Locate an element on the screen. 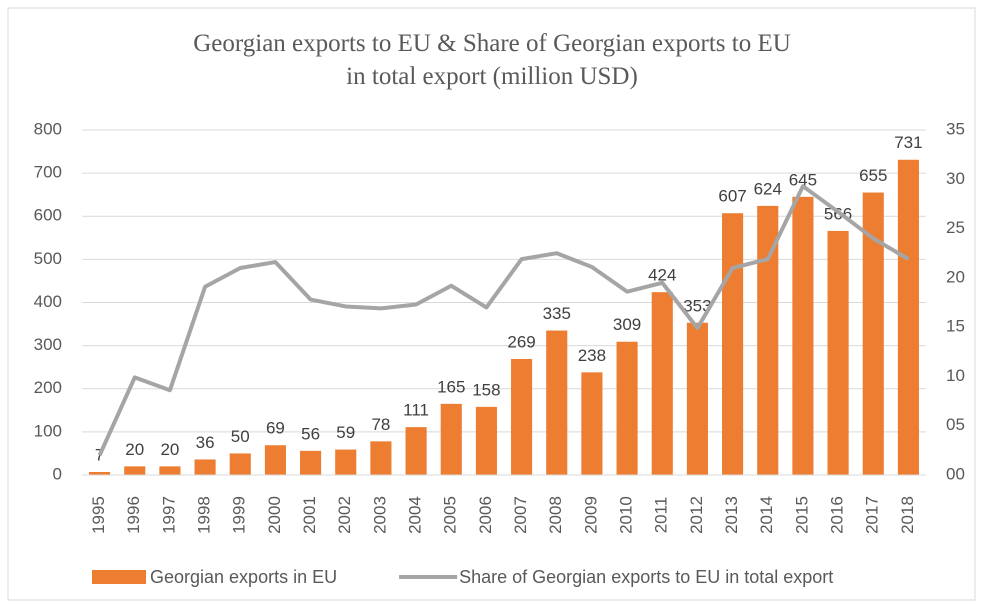 This screenshot has height=608, width=984. x-tick-label: 1997 is located at coordinates (168, 515).